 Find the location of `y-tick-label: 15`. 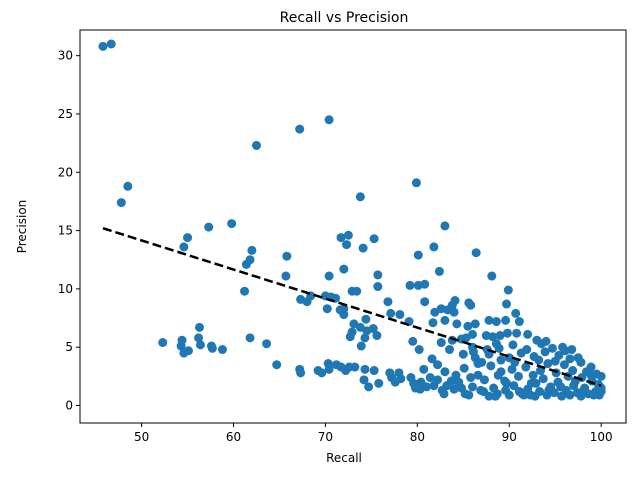

y-tick-label: 15 is located at coordinates (65, 231).